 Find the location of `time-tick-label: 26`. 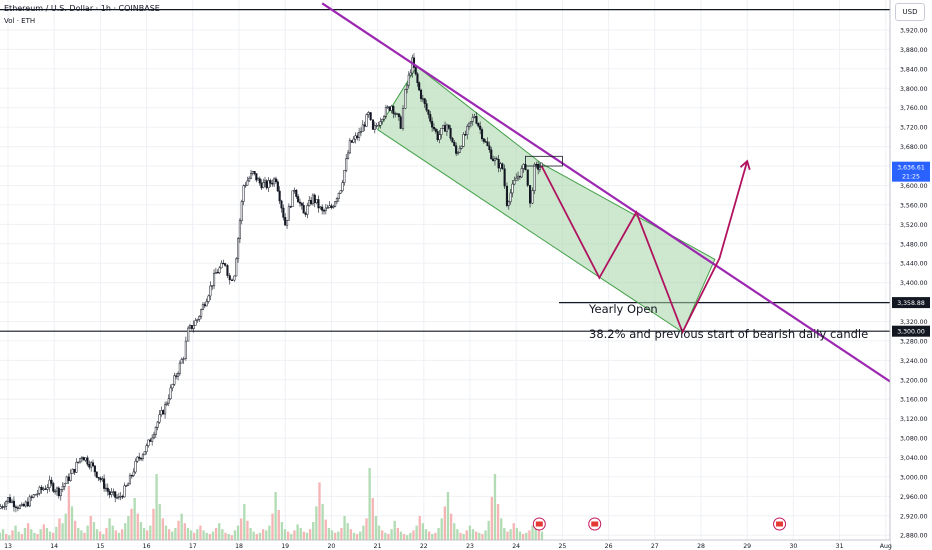

time-tick-label: 26 is located at coordinates (609, 546).